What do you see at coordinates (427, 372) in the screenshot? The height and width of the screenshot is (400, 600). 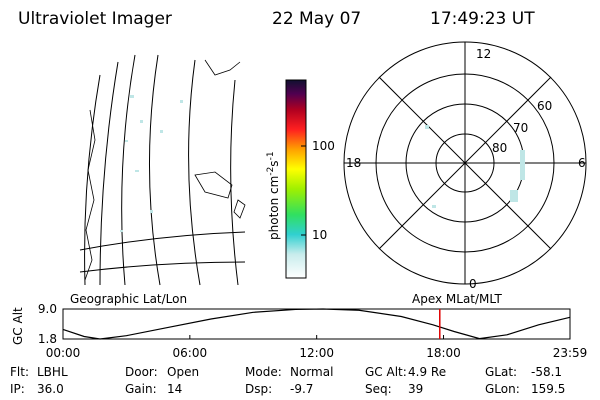 I see `field-value: 4.9 Re` at bounding box center [427, 372].